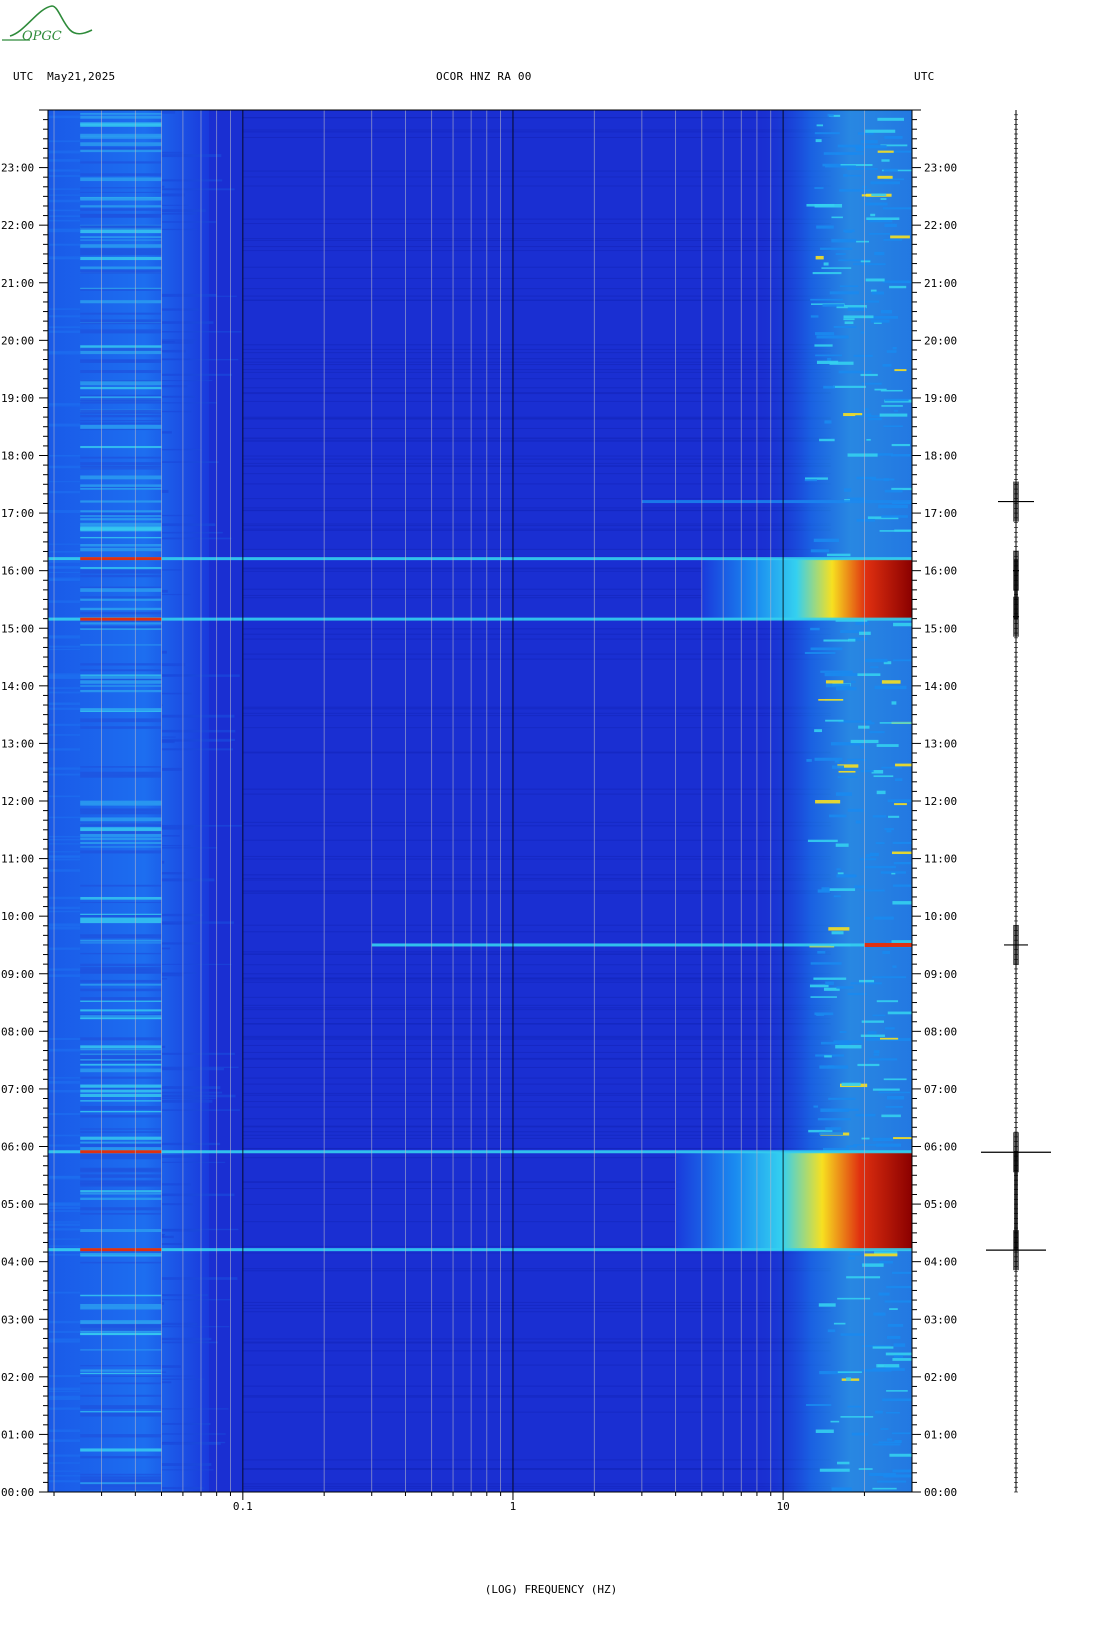 Image resolution: width=1102 pixels, height=1634 pixels. I want to click on y-tick-label: 03:00, so click(940, 1319).